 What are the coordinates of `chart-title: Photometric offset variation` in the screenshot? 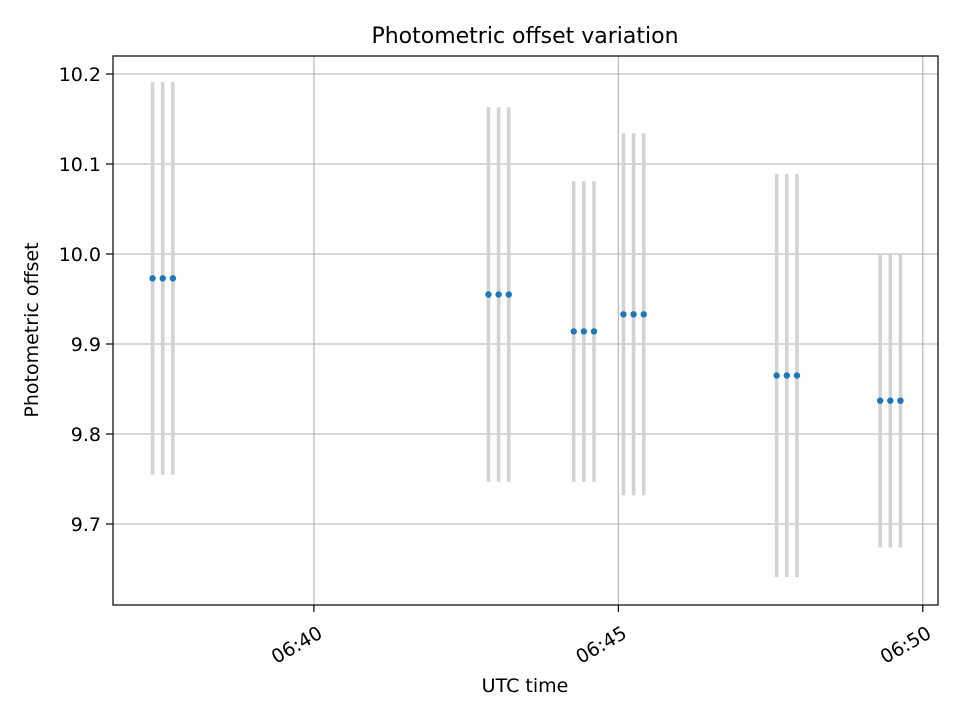 It's located at (524, 36).